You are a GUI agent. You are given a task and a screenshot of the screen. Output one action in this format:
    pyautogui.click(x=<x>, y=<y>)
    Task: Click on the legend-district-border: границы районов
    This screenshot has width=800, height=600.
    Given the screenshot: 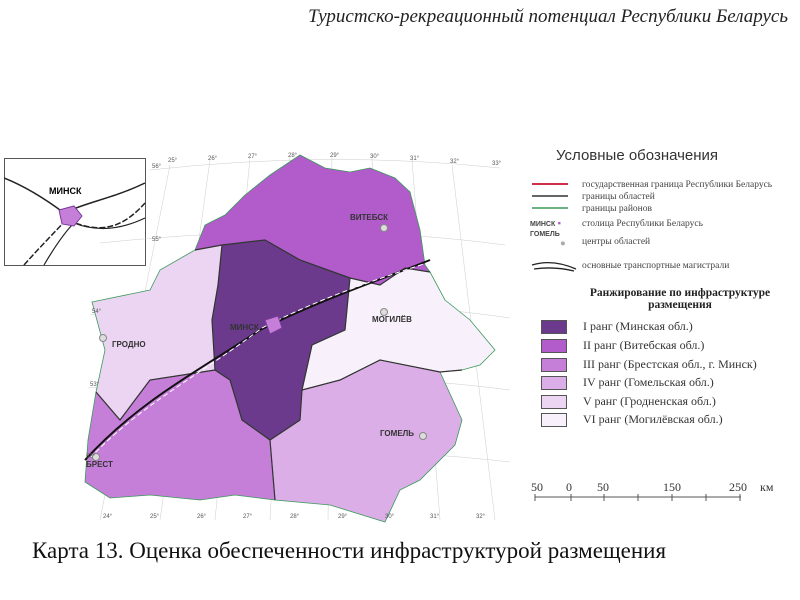 What is the action you would take?
    pyautogui.click(x=592, y=209)
    